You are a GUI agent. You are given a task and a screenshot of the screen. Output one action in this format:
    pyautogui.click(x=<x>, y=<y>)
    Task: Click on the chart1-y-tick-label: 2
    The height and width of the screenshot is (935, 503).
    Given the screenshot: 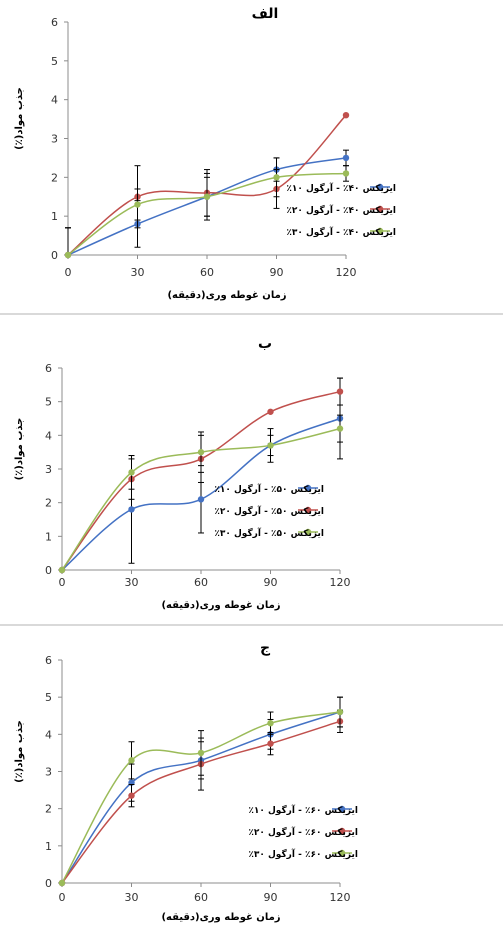 What is the action you would take?
    pyautogui.click(x=54, y=177)
    